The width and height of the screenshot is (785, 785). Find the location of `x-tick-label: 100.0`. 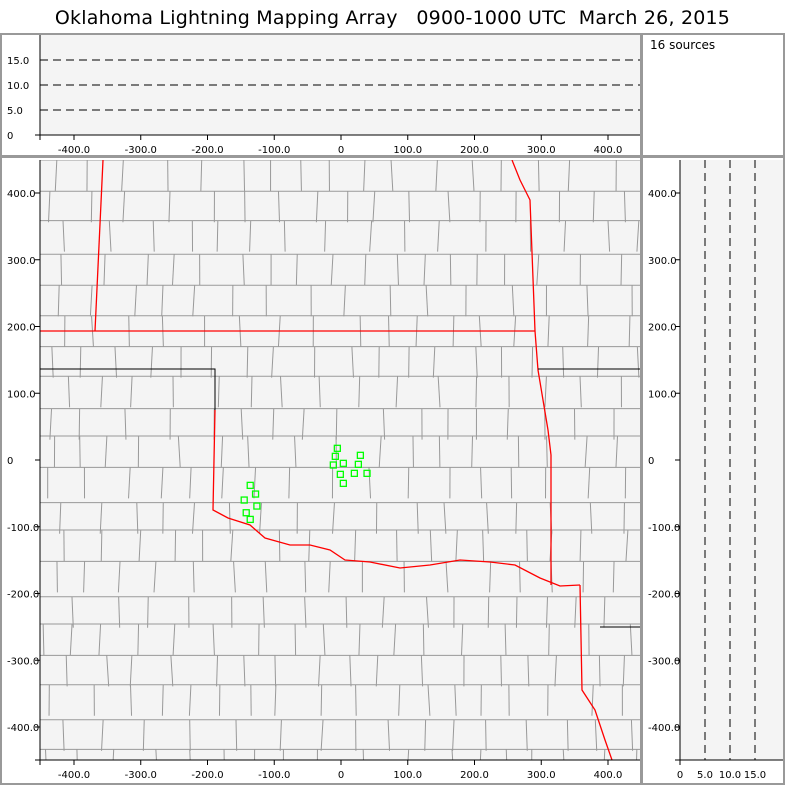

x-tick-label: 100.0 is located at coordinates (407, 150).